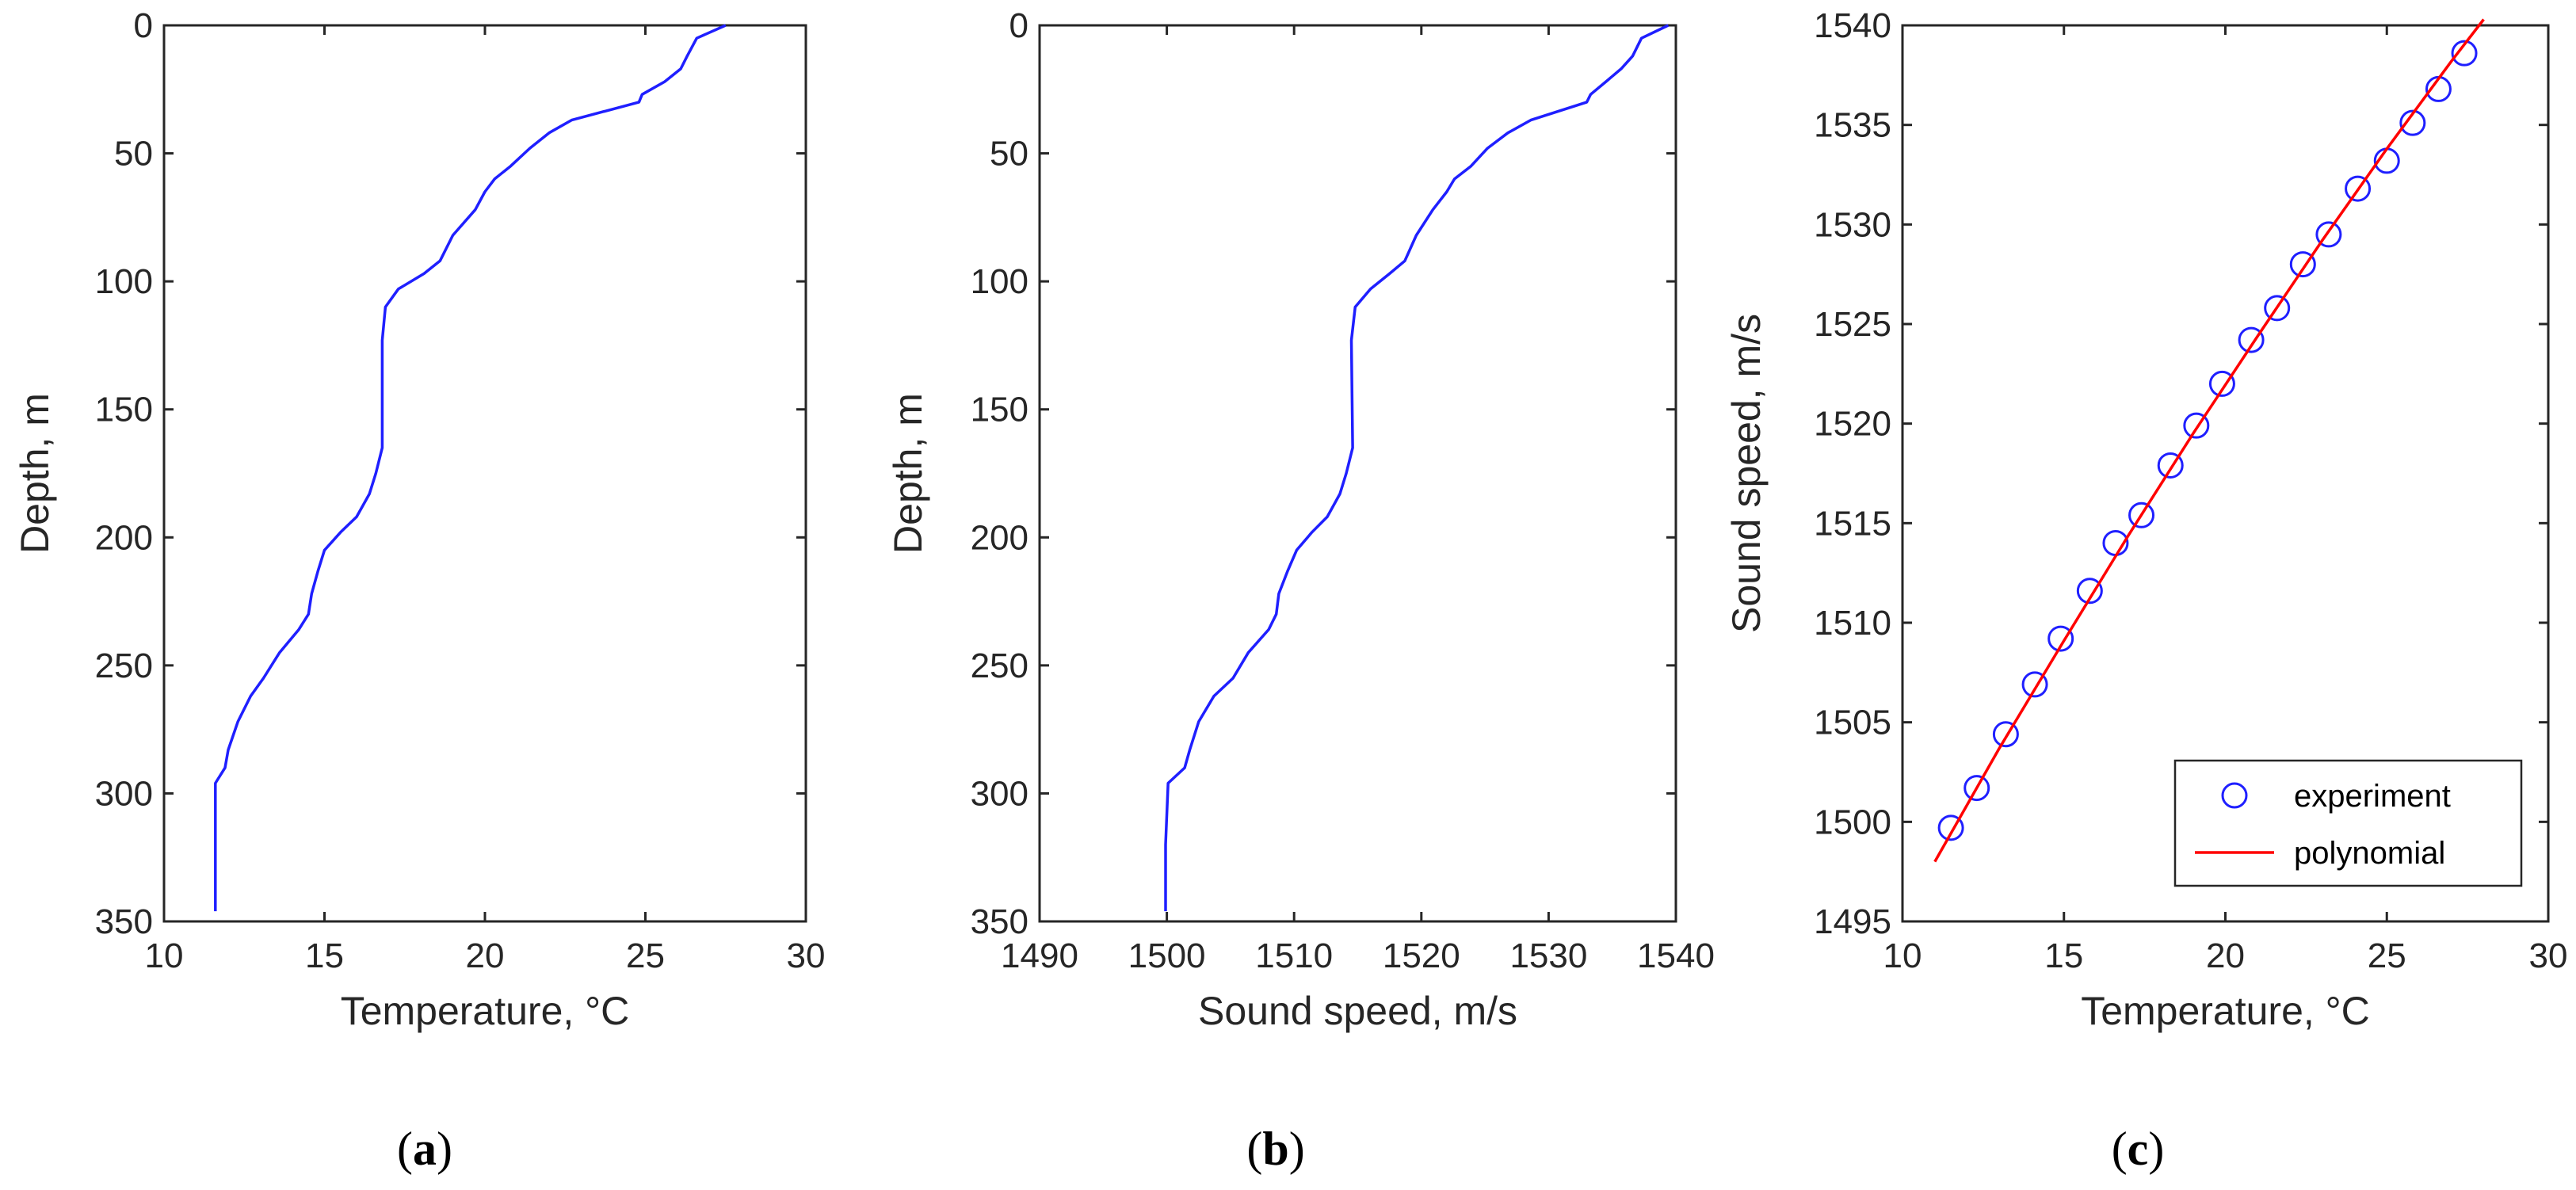 Image resolution: width=2576 pixels, height=1190 pixels. What do you see at coordinates (2372, 796) in the screenshot?
I see `legend-label: experiment` at bounding box center [2372, 796].